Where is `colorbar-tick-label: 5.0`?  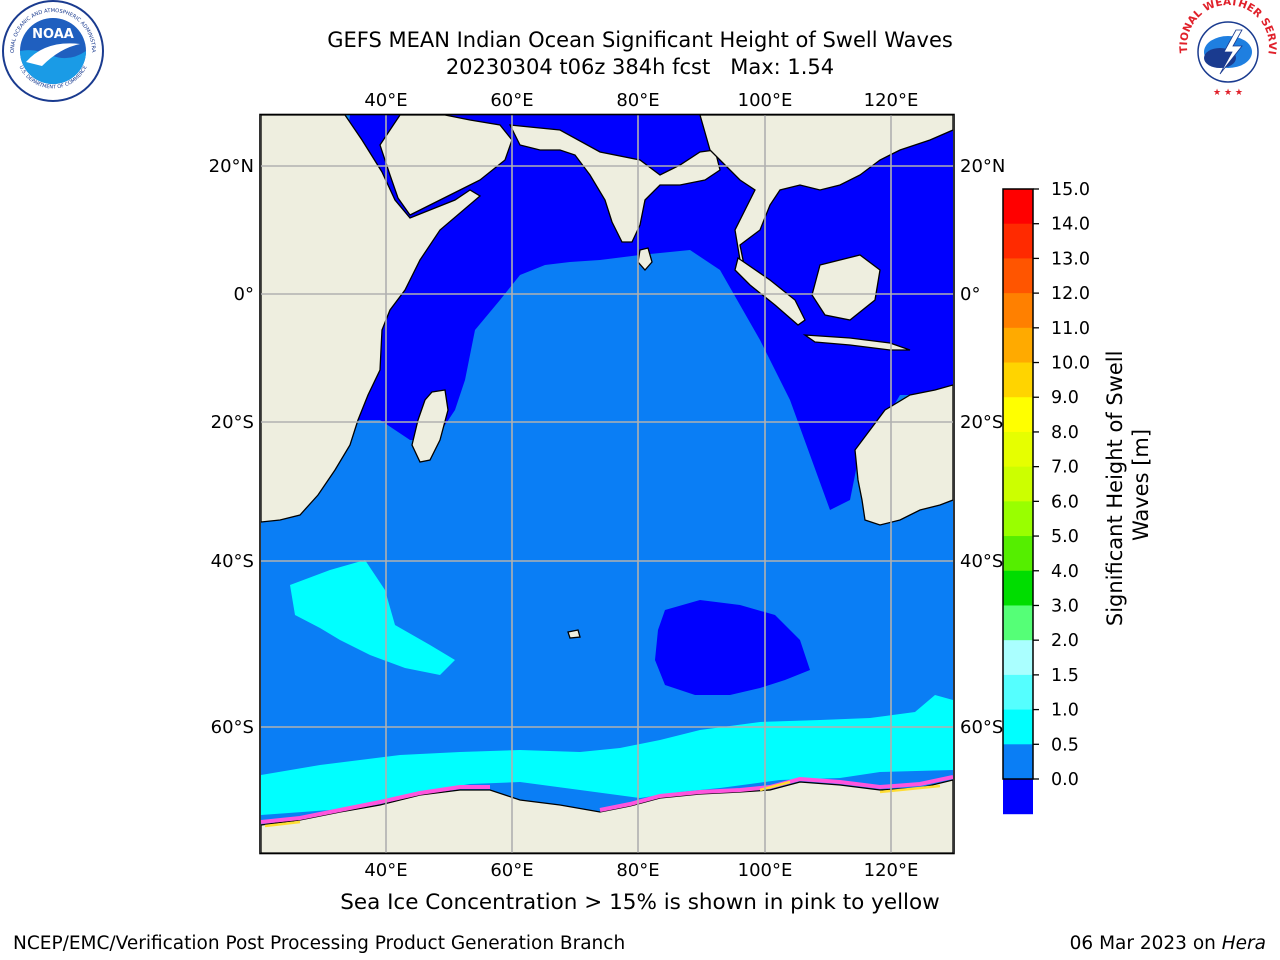 colorbar-tick-label: 5.0 is located at coordinates (1065, 537).